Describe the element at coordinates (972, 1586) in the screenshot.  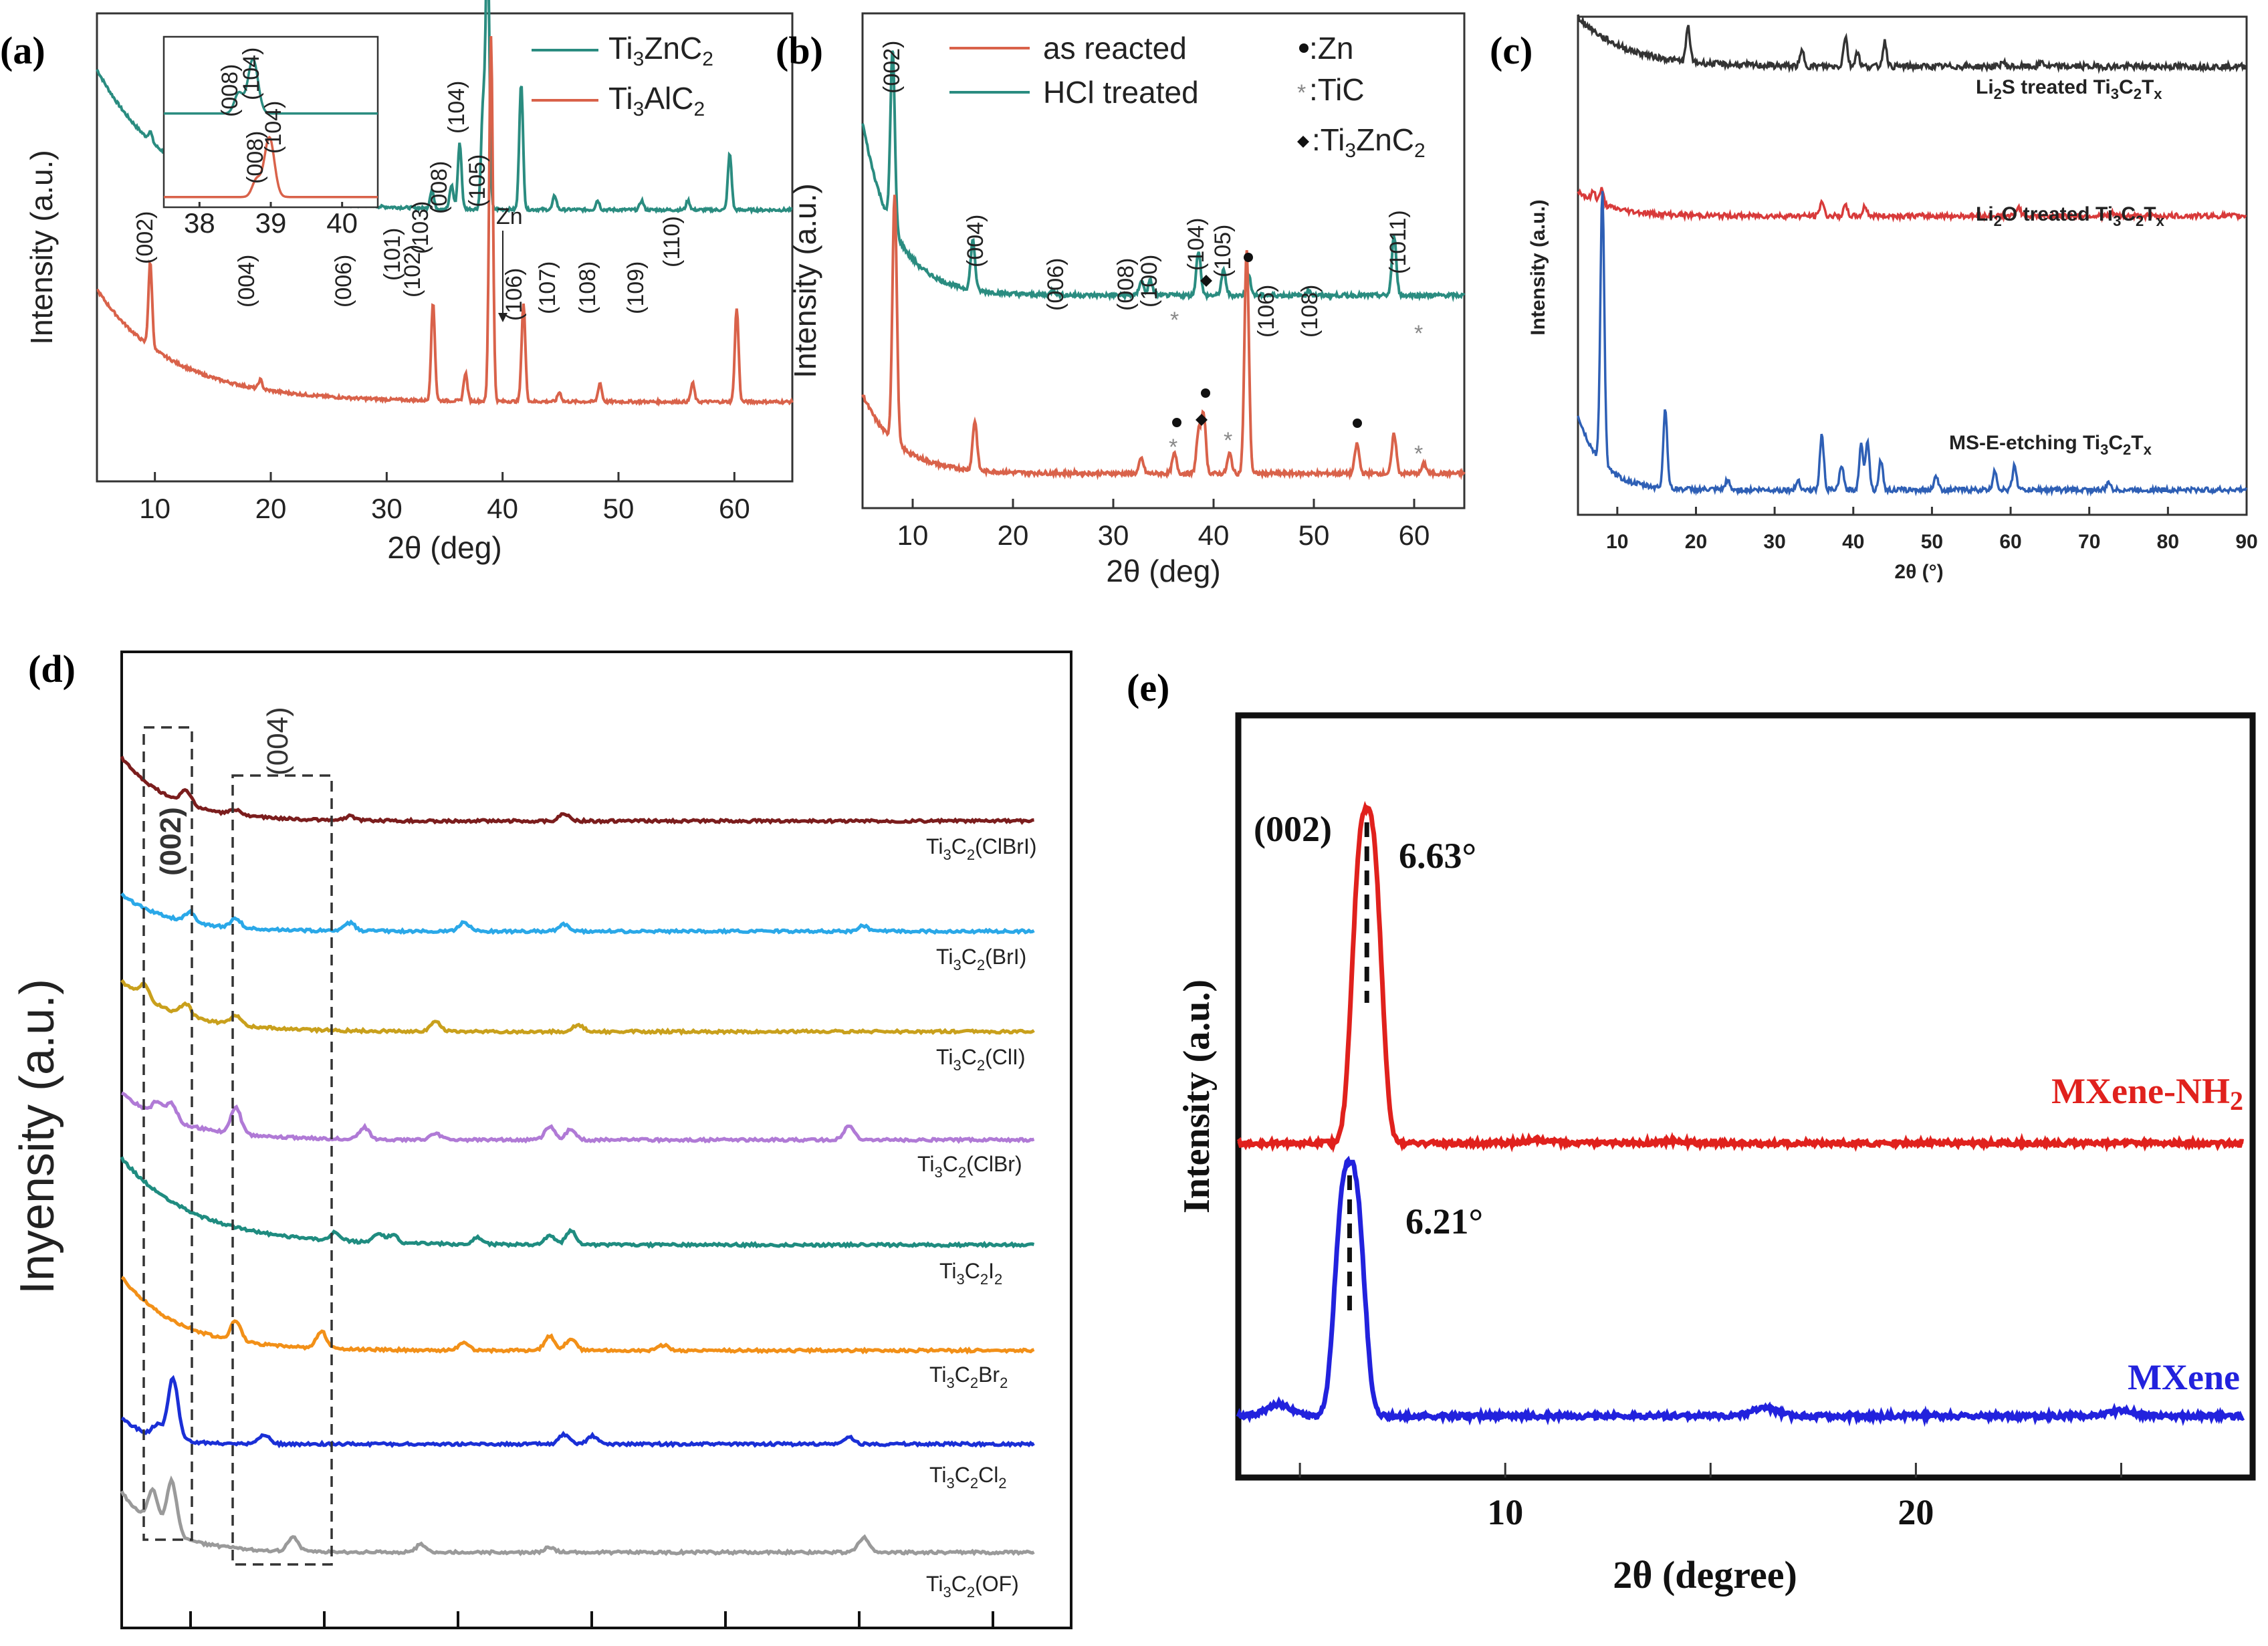
I see `curve-label: Ti3C2(OF)` at that location.